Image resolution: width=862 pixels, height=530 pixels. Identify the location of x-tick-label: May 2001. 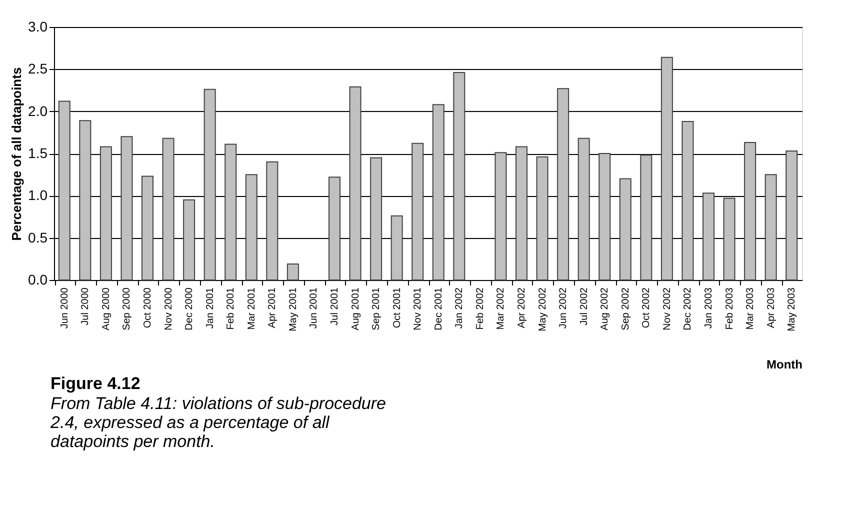
(293, 309).